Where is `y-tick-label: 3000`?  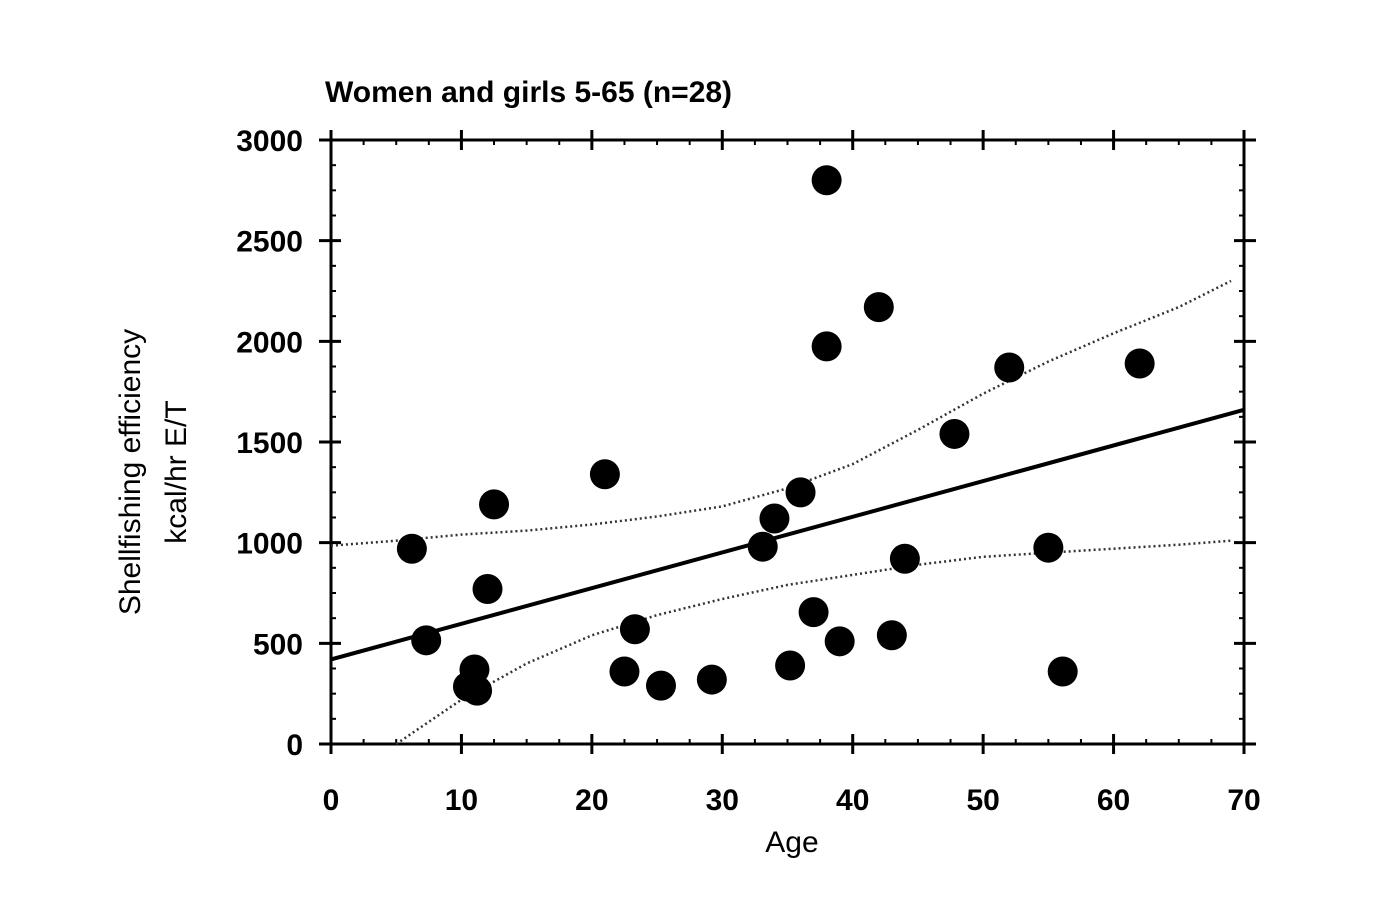 y-tick-label: 3000 is located at coordinates (269, 141).